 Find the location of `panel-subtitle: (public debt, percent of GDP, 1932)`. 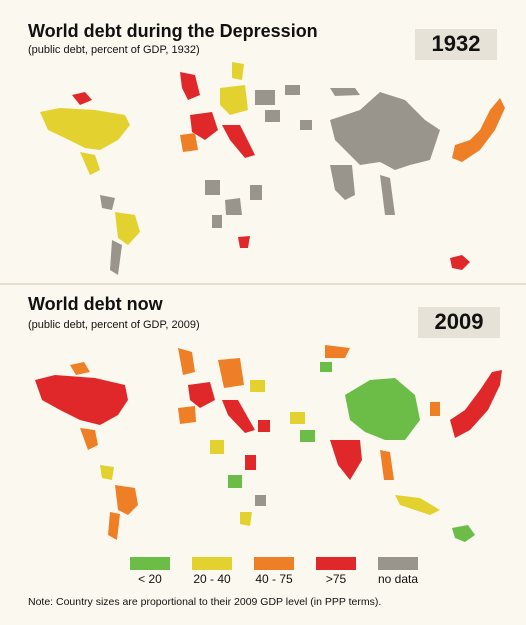

panel-subtitle: (public debt, percent of GDP, 1932) is located at coordinates (114, 50).